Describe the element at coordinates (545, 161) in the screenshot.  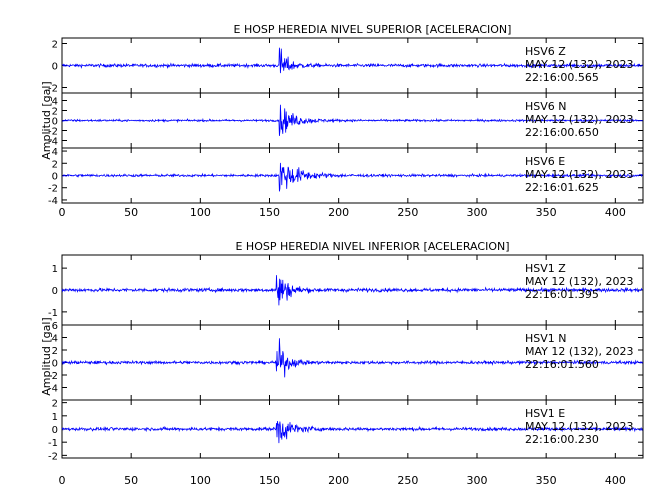
I see `station-label: HSV6 E` at that location.